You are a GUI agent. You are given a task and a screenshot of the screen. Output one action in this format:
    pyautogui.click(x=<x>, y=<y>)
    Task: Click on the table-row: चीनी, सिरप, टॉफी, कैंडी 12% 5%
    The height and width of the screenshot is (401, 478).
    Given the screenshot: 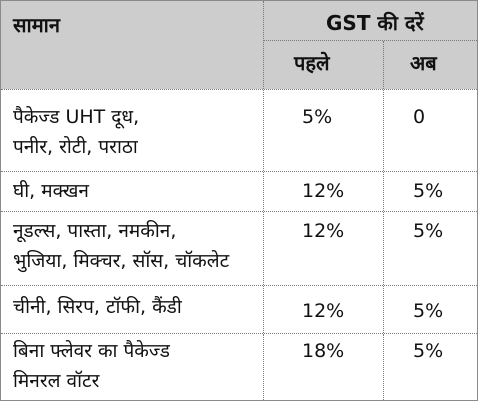 What is the action you would take?
    pyautogui.click(x=239, y=309)
    